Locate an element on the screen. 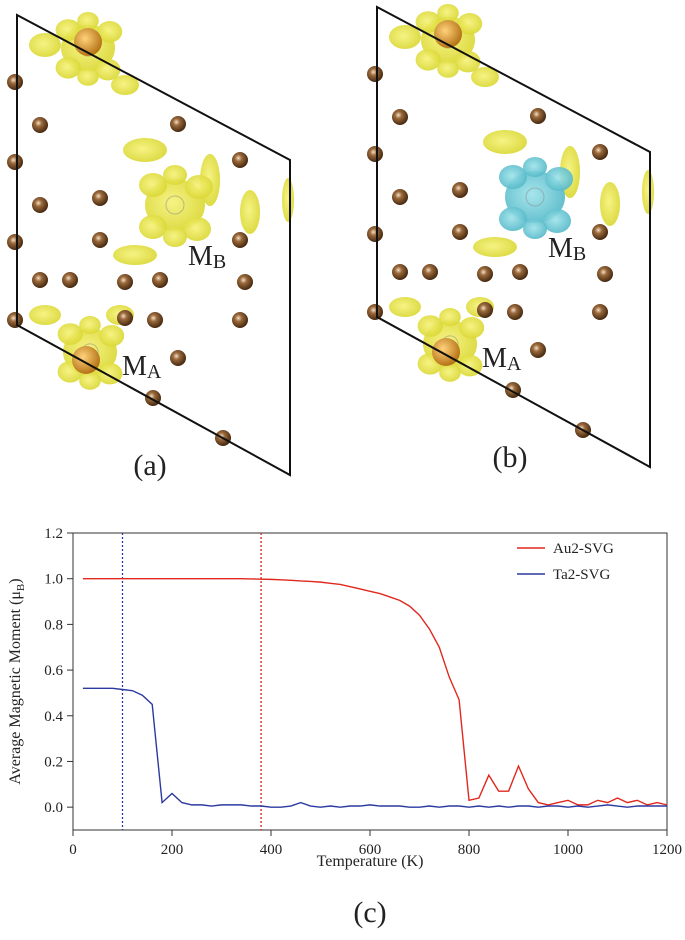 The height and width of the screenshot is (940, 685). x-tick-label: 800 is located at coordinates (469, 850).